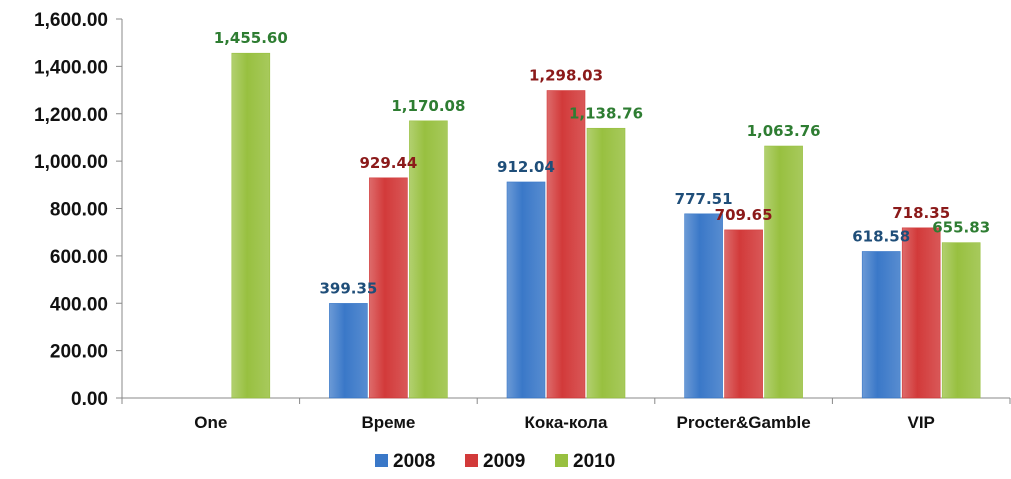  Describe the element at coordinates (561, 460) in the screenshot. I see `legend-swatch-2010` at that location.